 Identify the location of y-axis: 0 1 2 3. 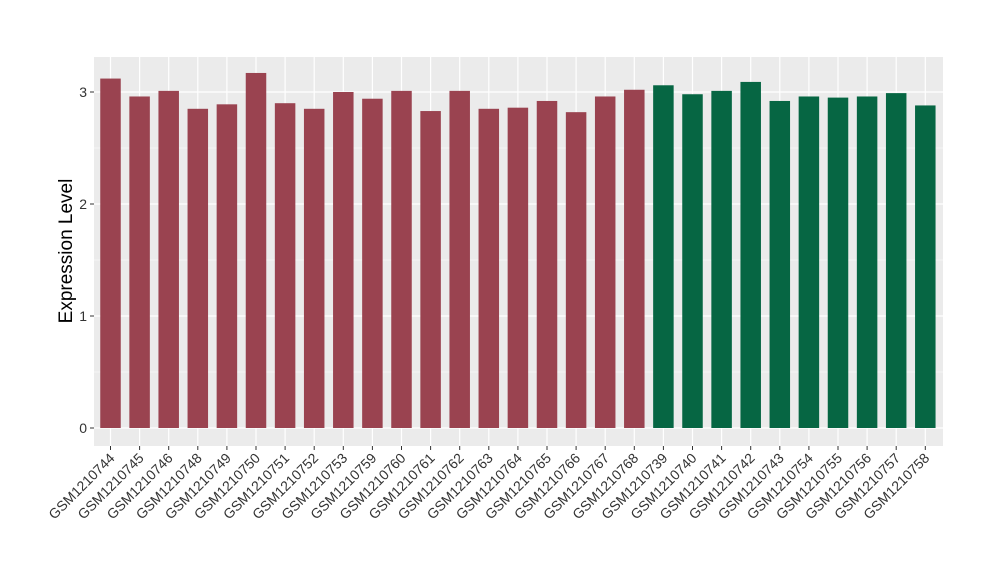
(86, 260).